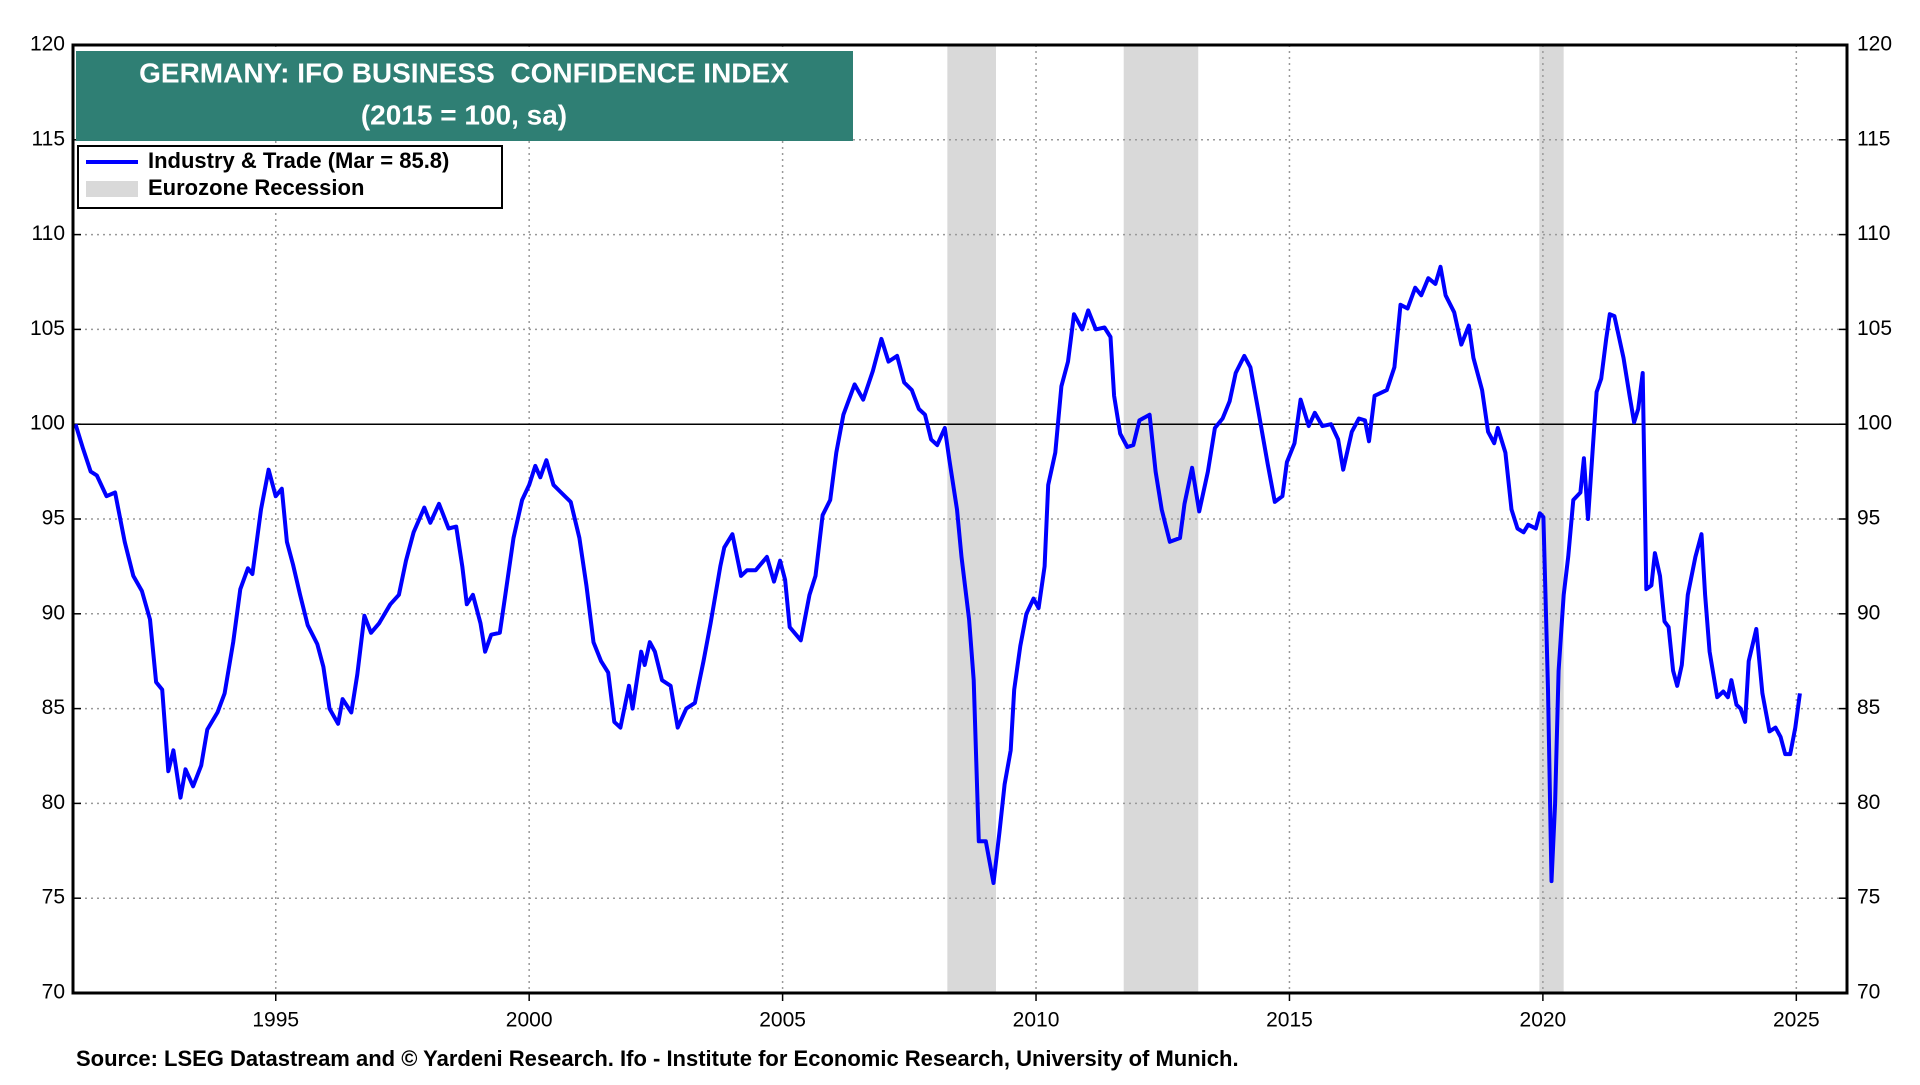 The height and width of the screenshot is (1085, 1920). Describe the element at coordinates (53, 707) in the screenshot. I see `y-tick-label: 85` at that location.